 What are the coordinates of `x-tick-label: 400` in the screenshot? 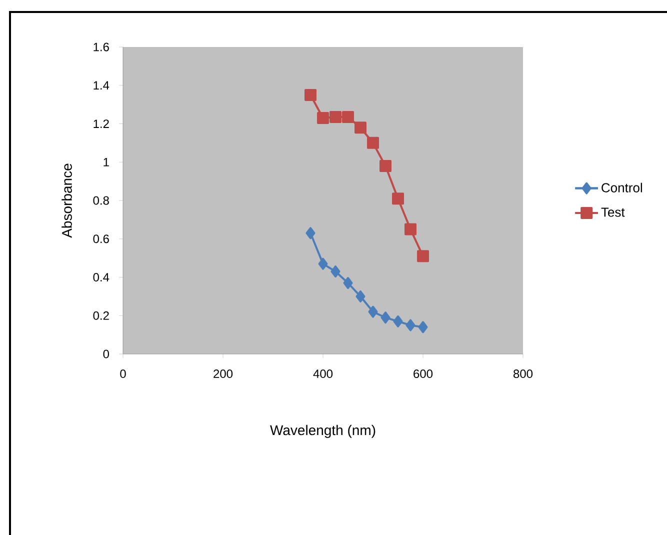 It's located at (323, 374).